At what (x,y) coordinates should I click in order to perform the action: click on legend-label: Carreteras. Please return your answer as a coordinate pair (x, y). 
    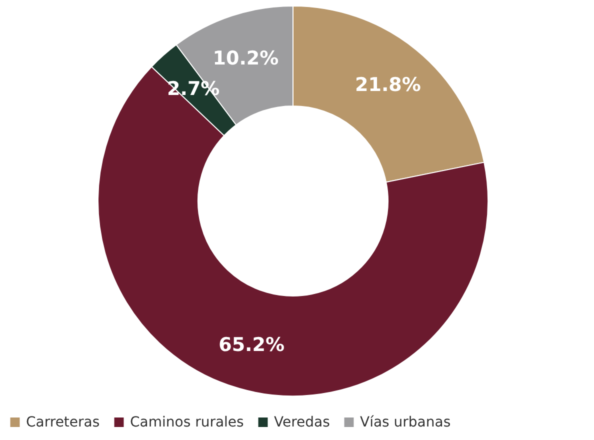
    Looking at the image, I should click on (63, 422).